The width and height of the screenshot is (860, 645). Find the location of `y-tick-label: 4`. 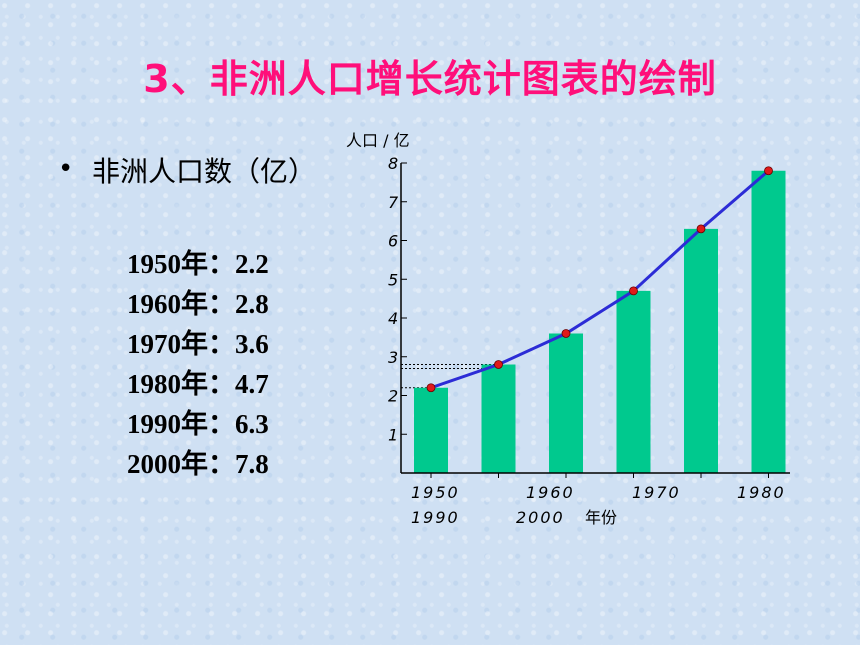

y-tick-label: 4 is located at coordinates (393, 318).